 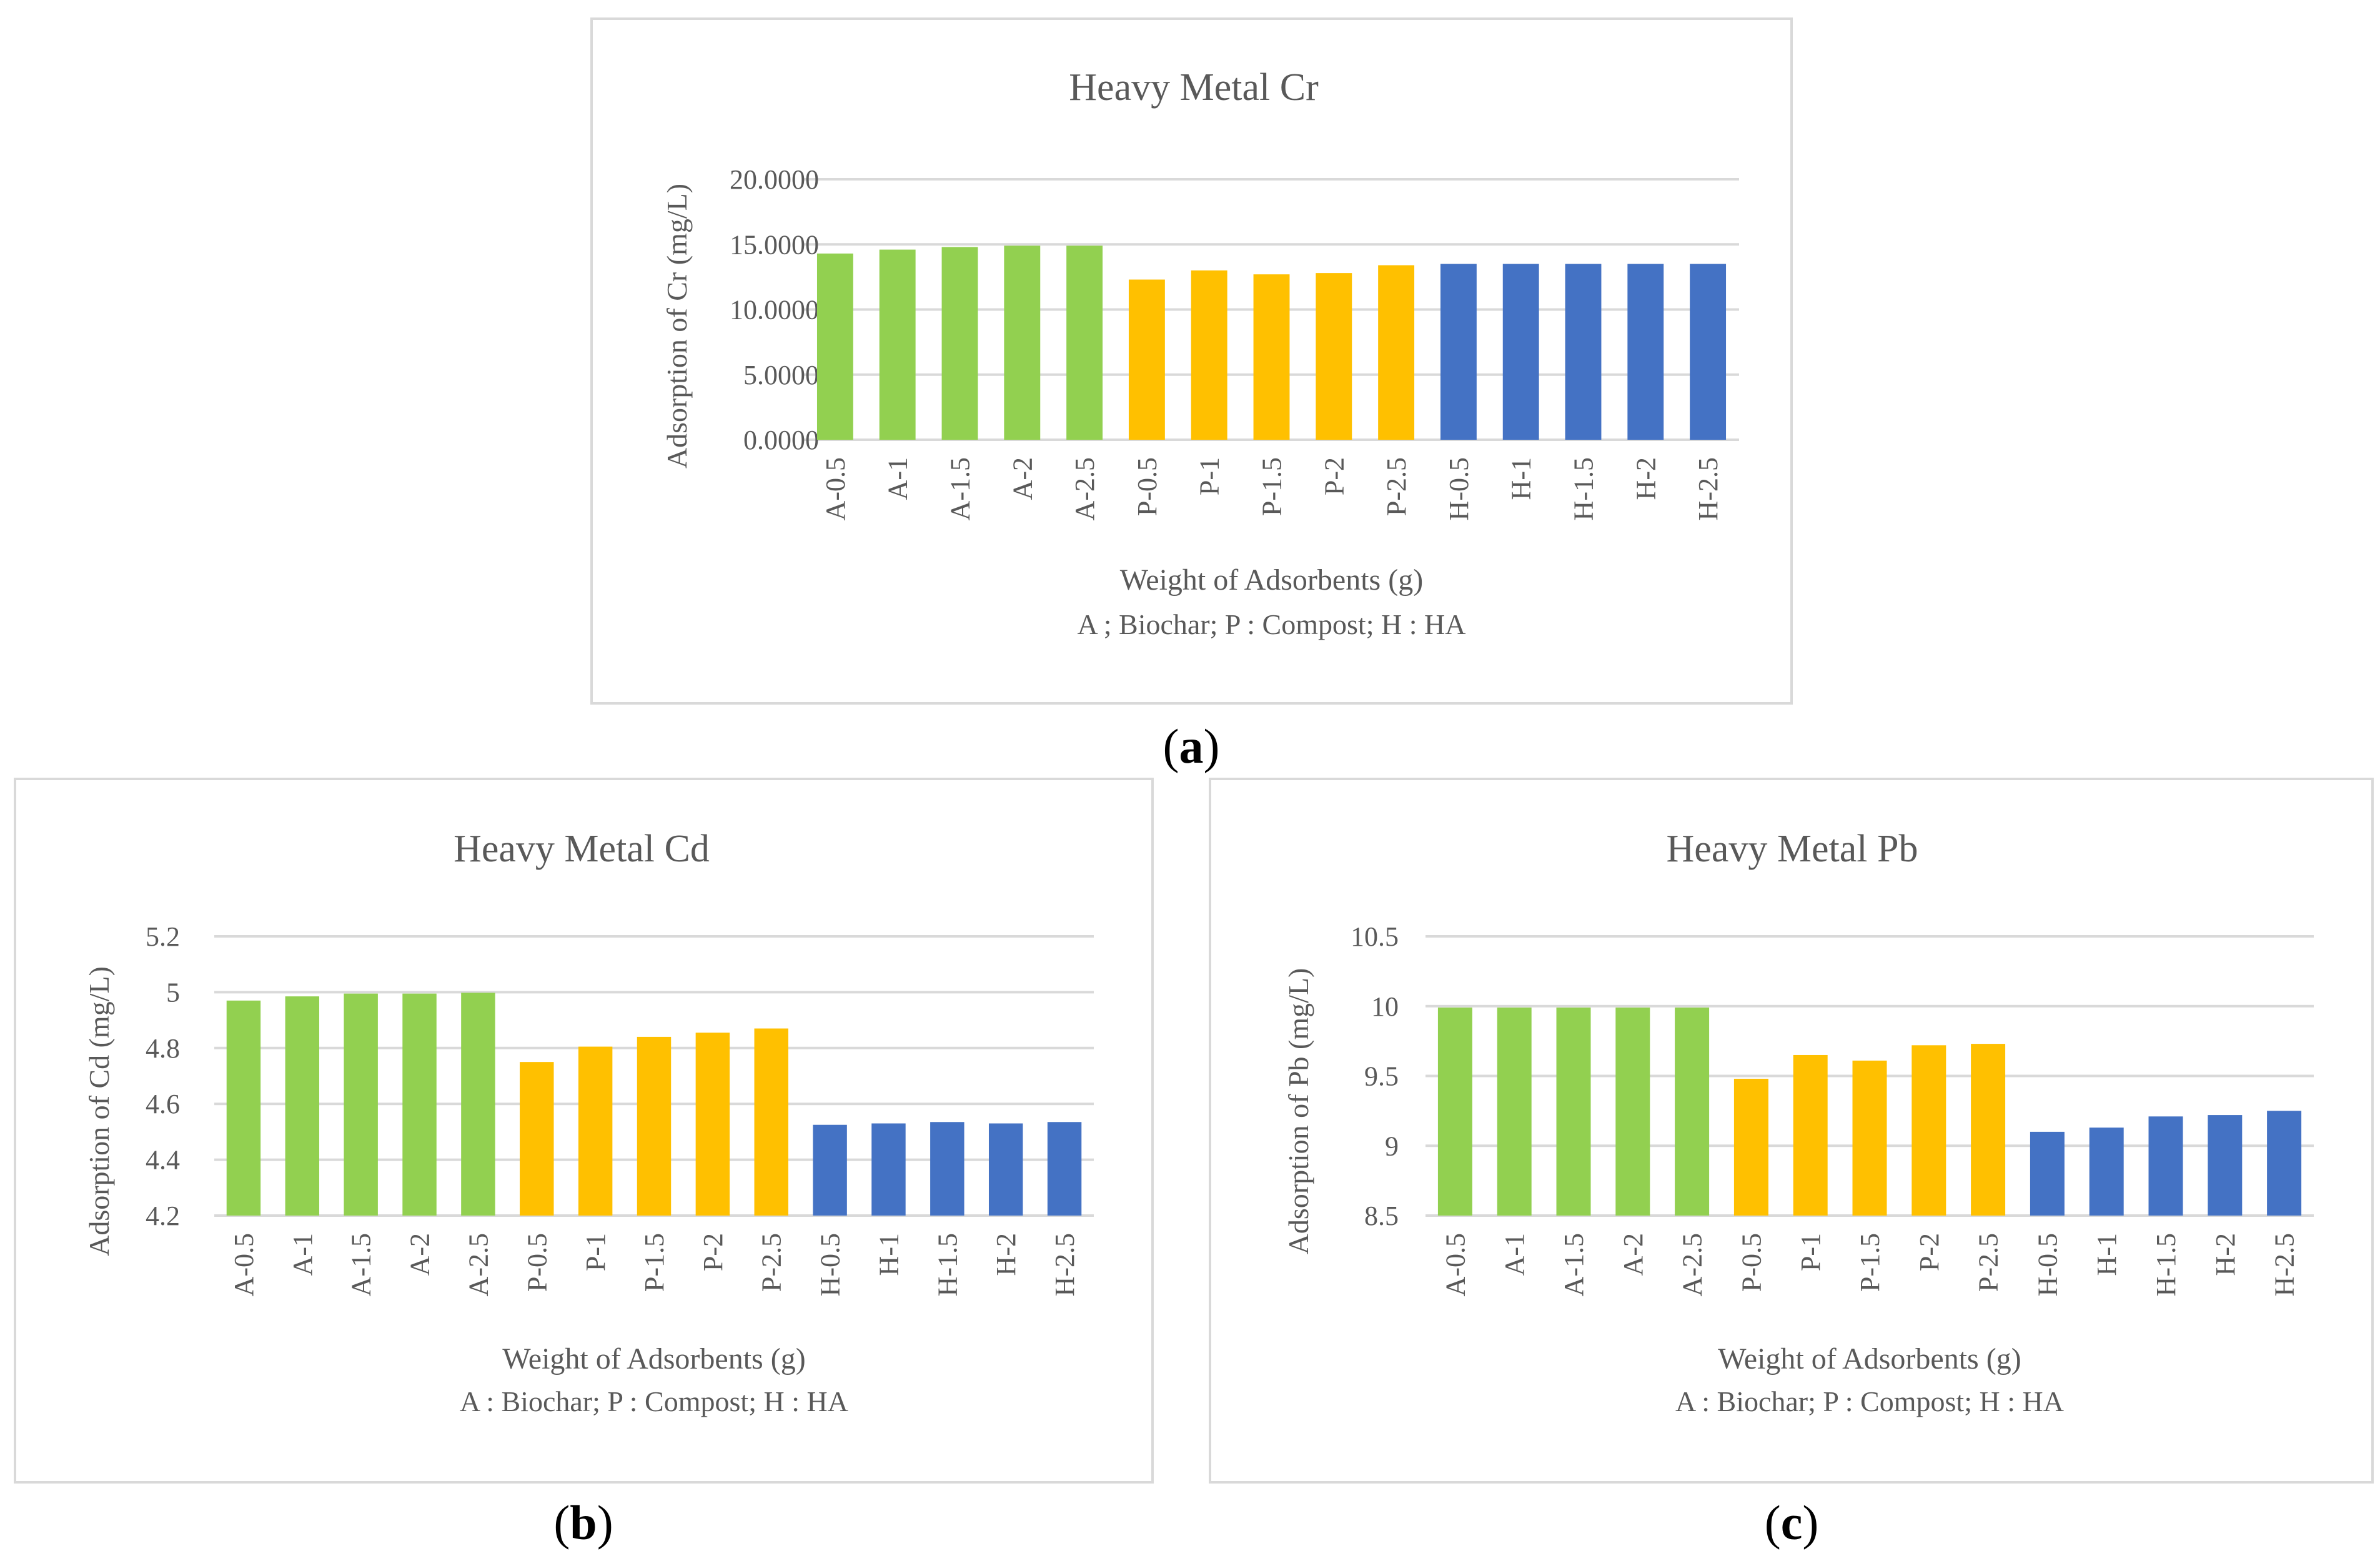 What do you see at coordinates (1298, 1111) in the screenshot?
I see `y-axis-label: Adsorption of Pb (mg/L)` at bounding box center [1298, 1111].